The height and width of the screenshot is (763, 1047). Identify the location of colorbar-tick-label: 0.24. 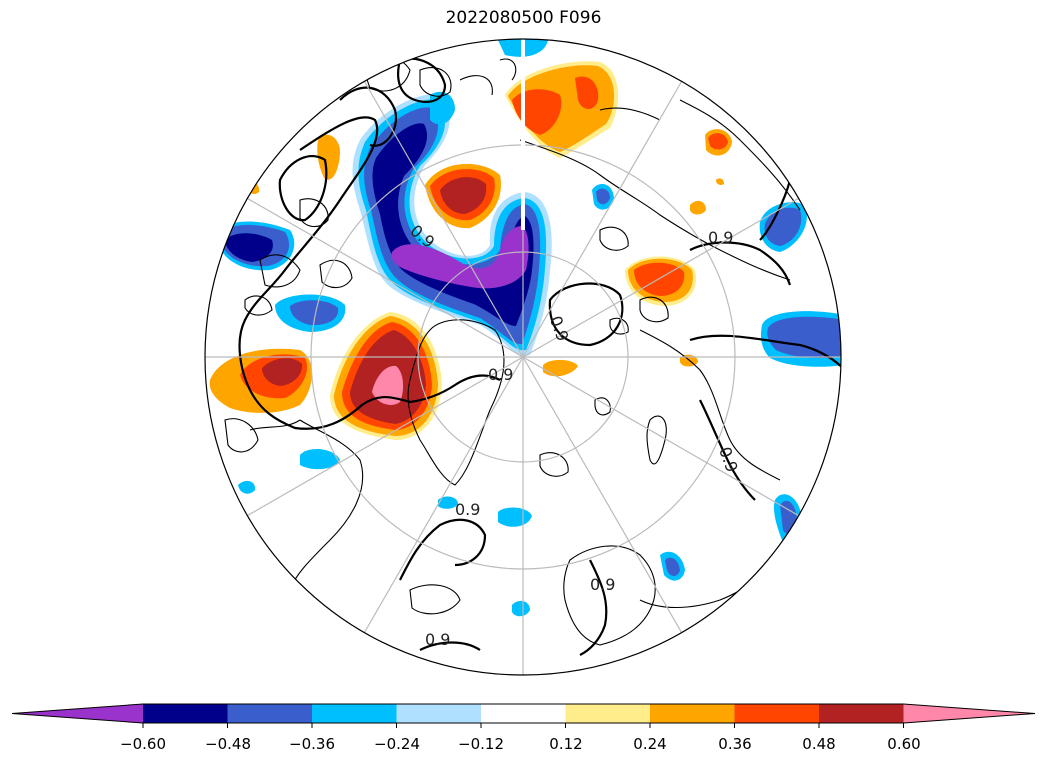
(649, 744).